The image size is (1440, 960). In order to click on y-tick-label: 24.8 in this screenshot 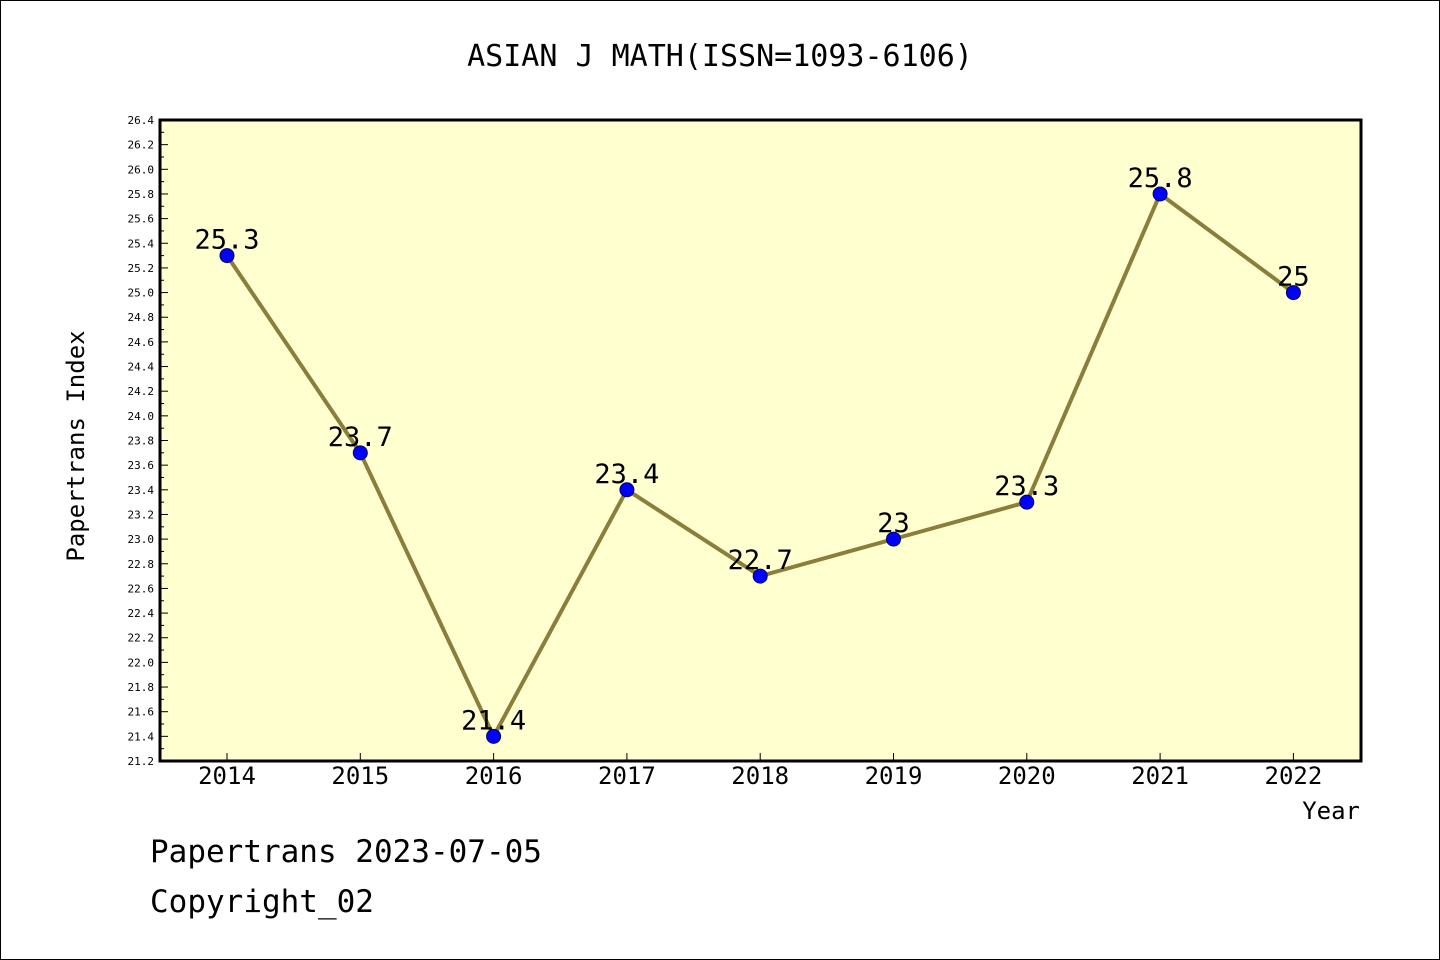, I will do `click(141, 317)`.